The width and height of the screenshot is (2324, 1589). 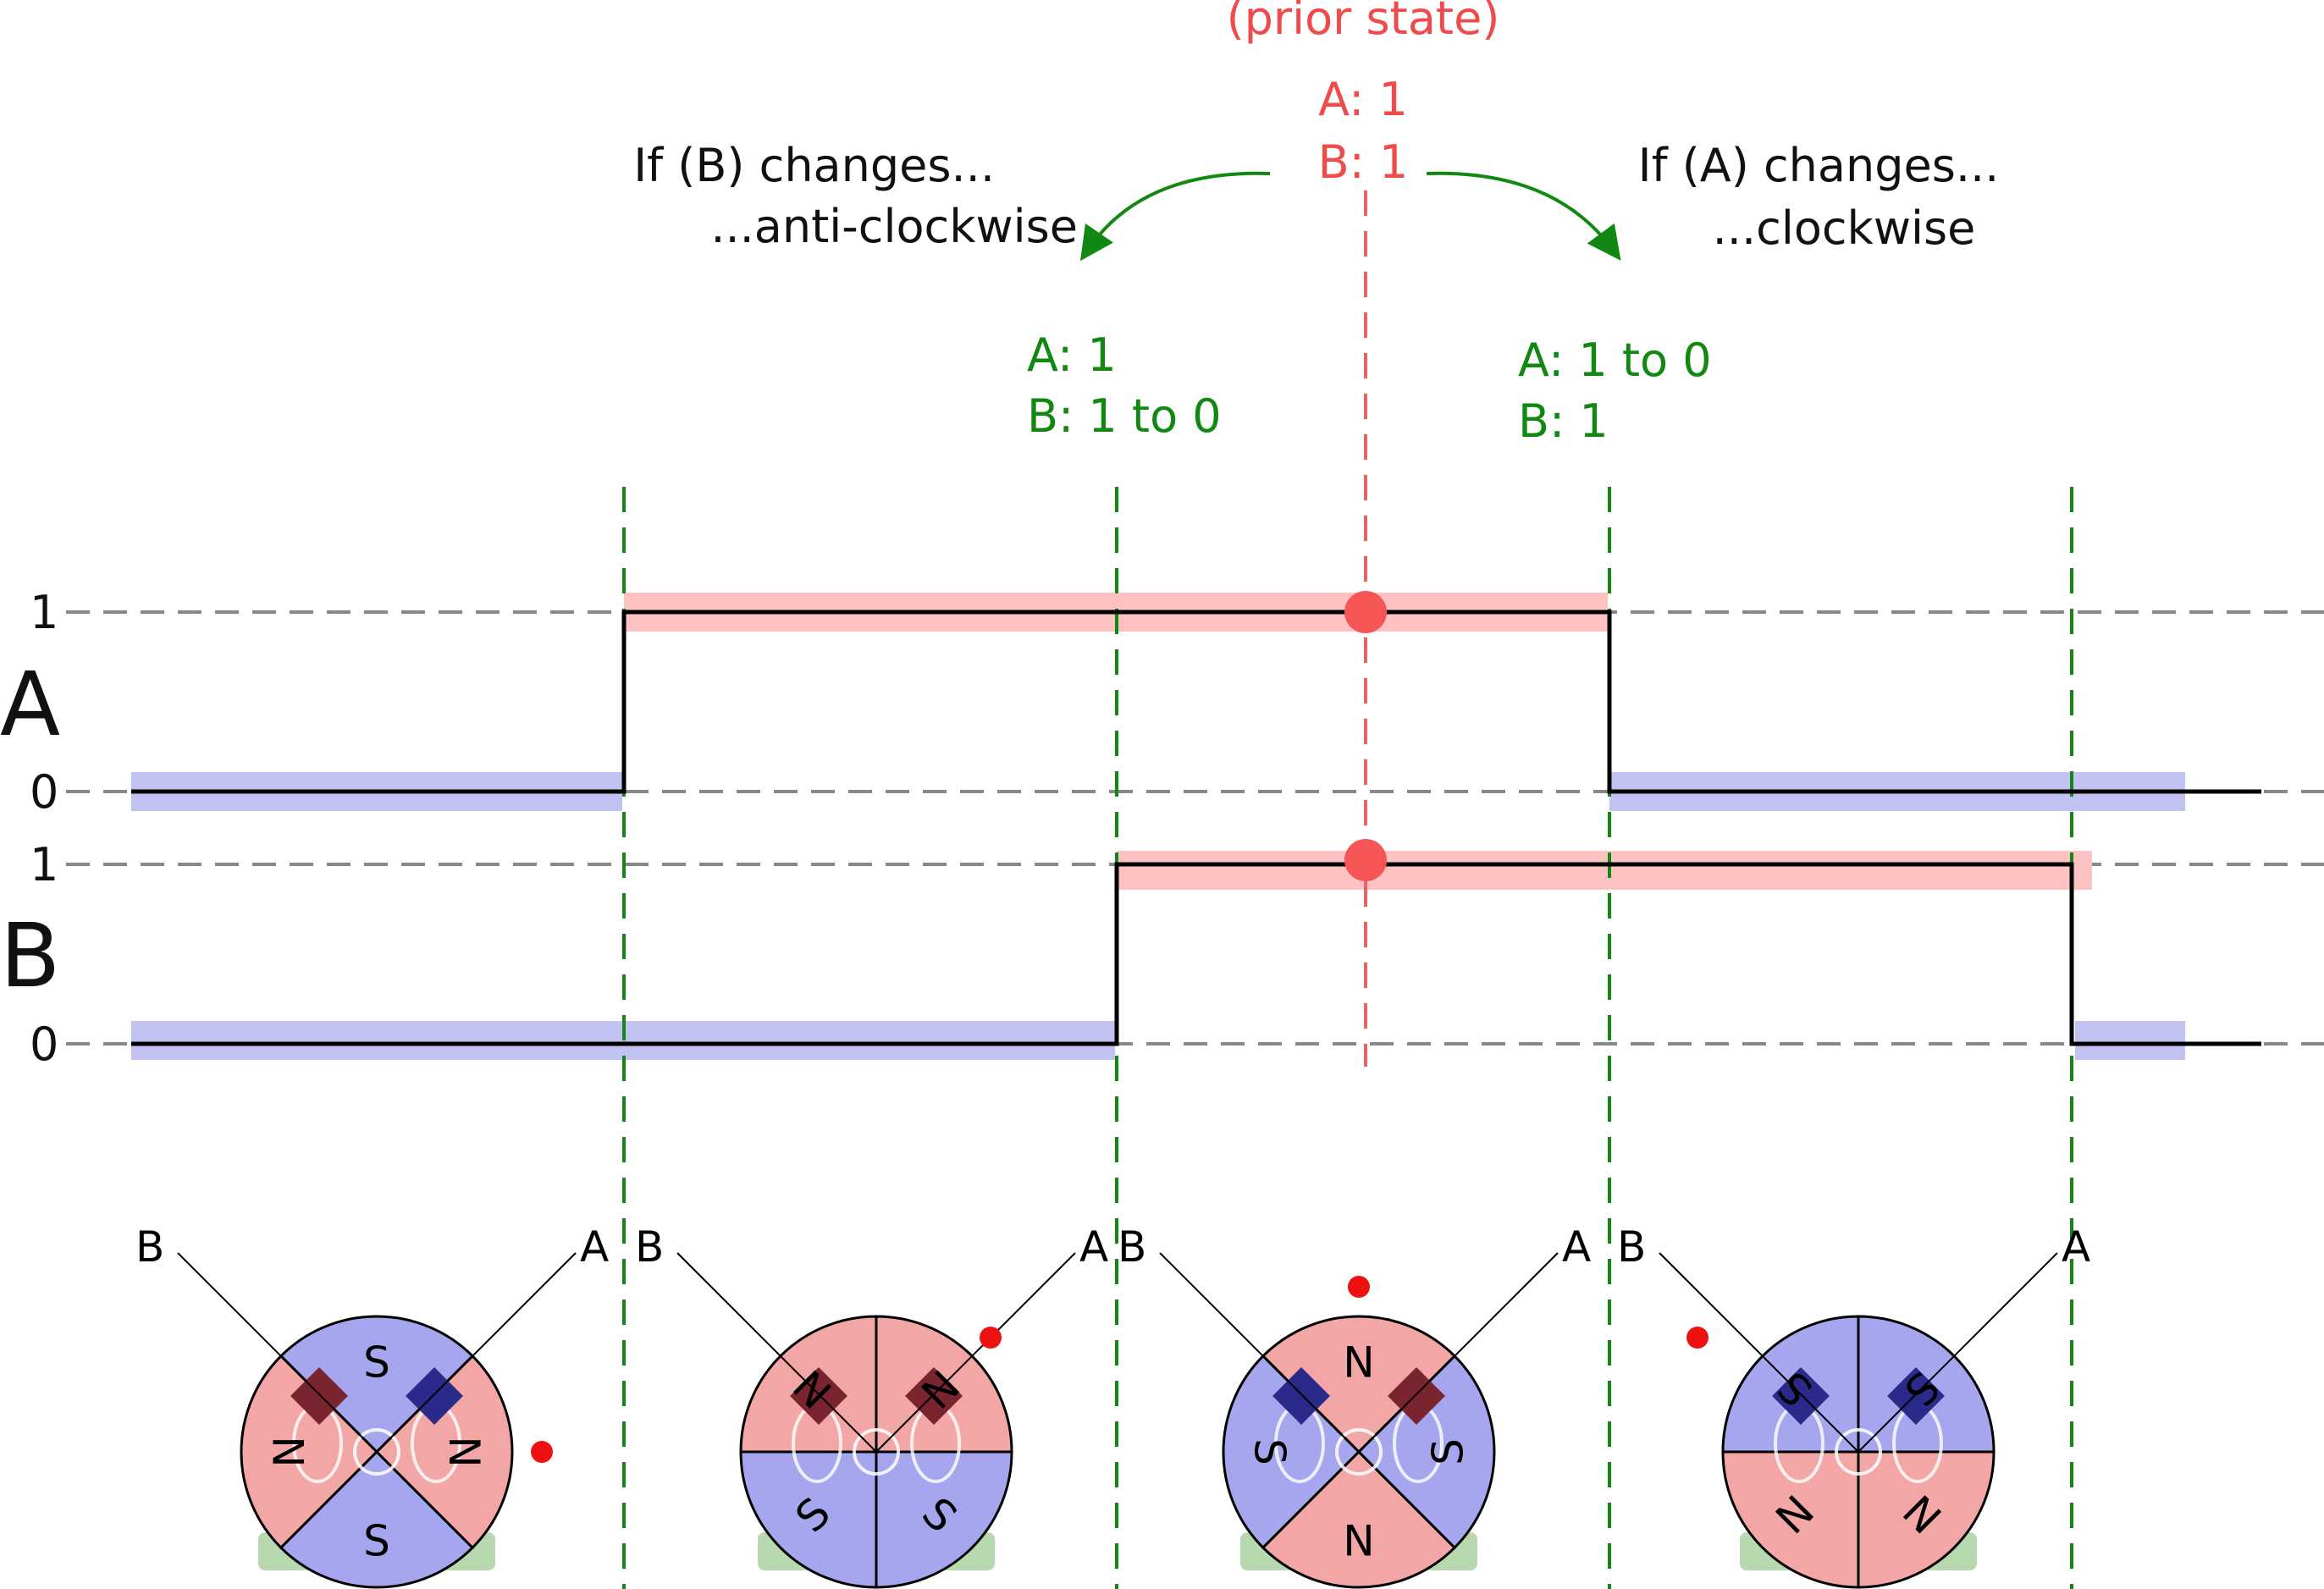 I want to click on anticlockwise-line2: ...anti-clockwise, so click(x=894, y=226).